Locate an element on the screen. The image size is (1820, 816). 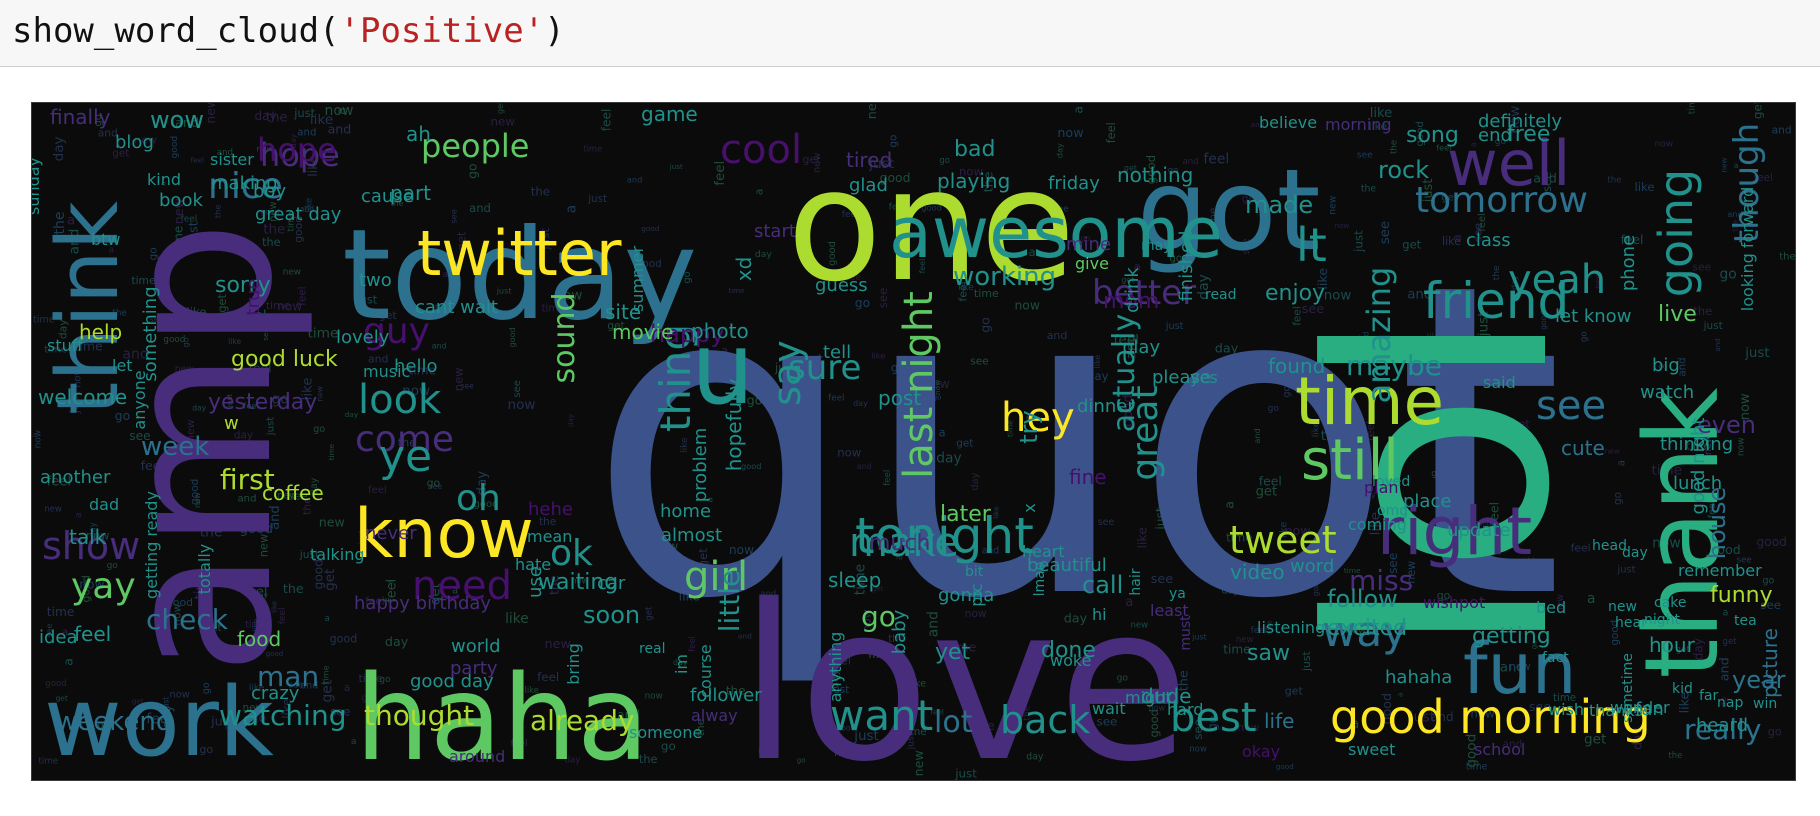
cloud-word: year is located at coordinates (1759, 680).